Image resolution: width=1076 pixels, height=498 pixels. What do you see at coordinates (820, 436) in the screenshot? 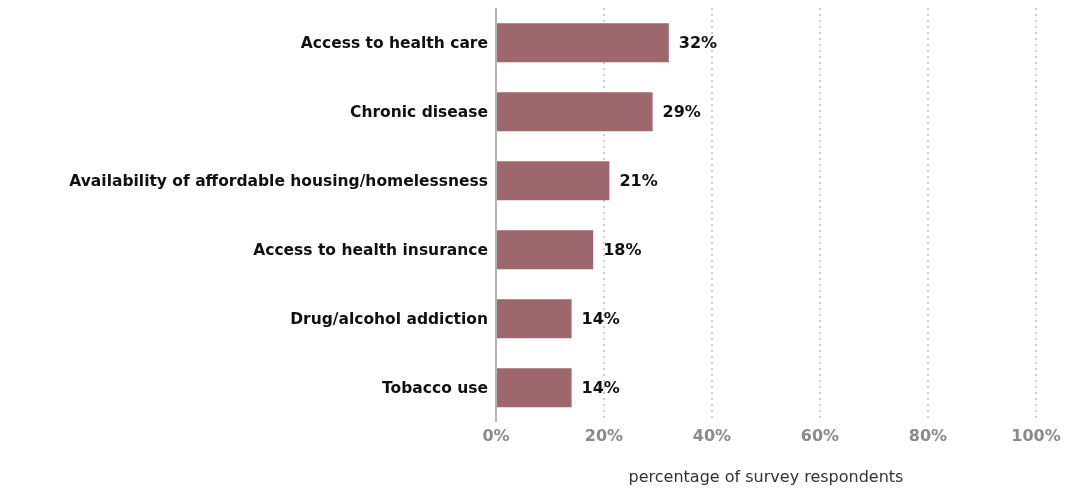
I see `x-tick-label: 60%` at bounding box center [820, 436].